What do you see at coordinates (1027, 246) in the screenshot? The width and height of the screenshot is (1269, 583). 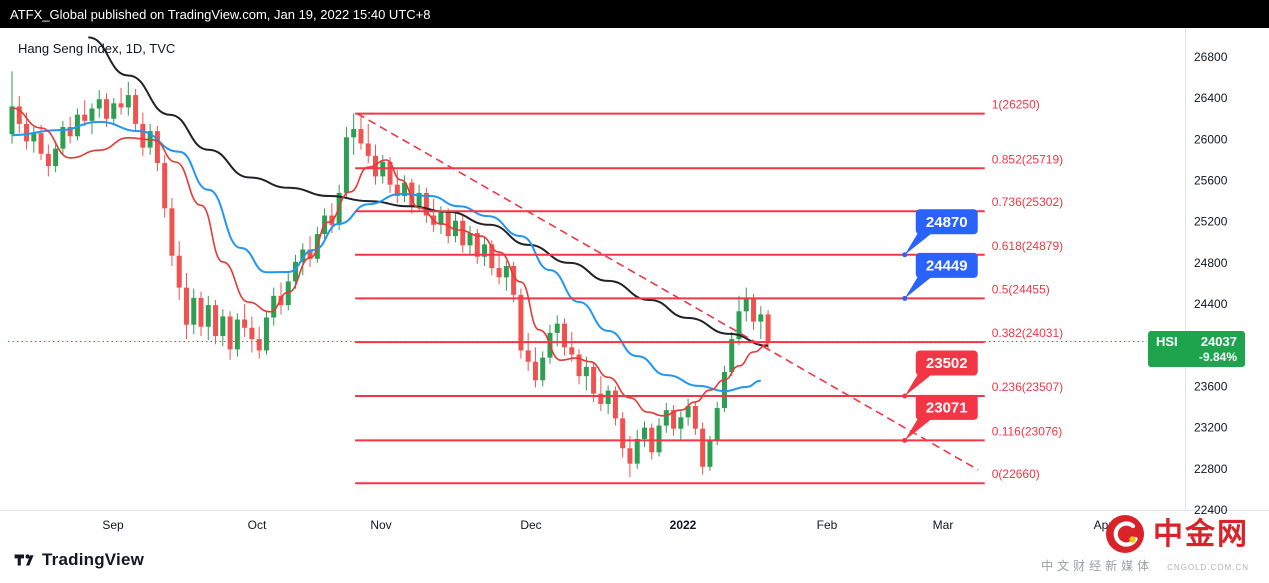 I see `fib-level-label: 0.618(24879)` at bounding box center [1027, 246].